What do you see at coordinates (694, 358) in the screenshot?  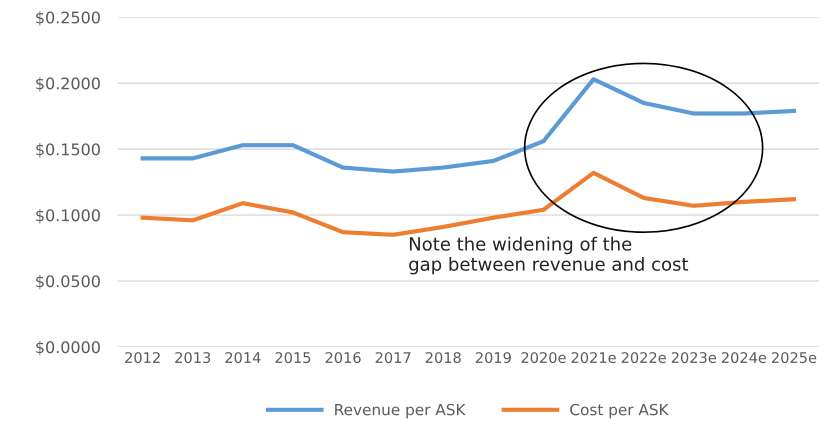 I see `x-tick-label: 2023e` at bounding box center [694, 358].